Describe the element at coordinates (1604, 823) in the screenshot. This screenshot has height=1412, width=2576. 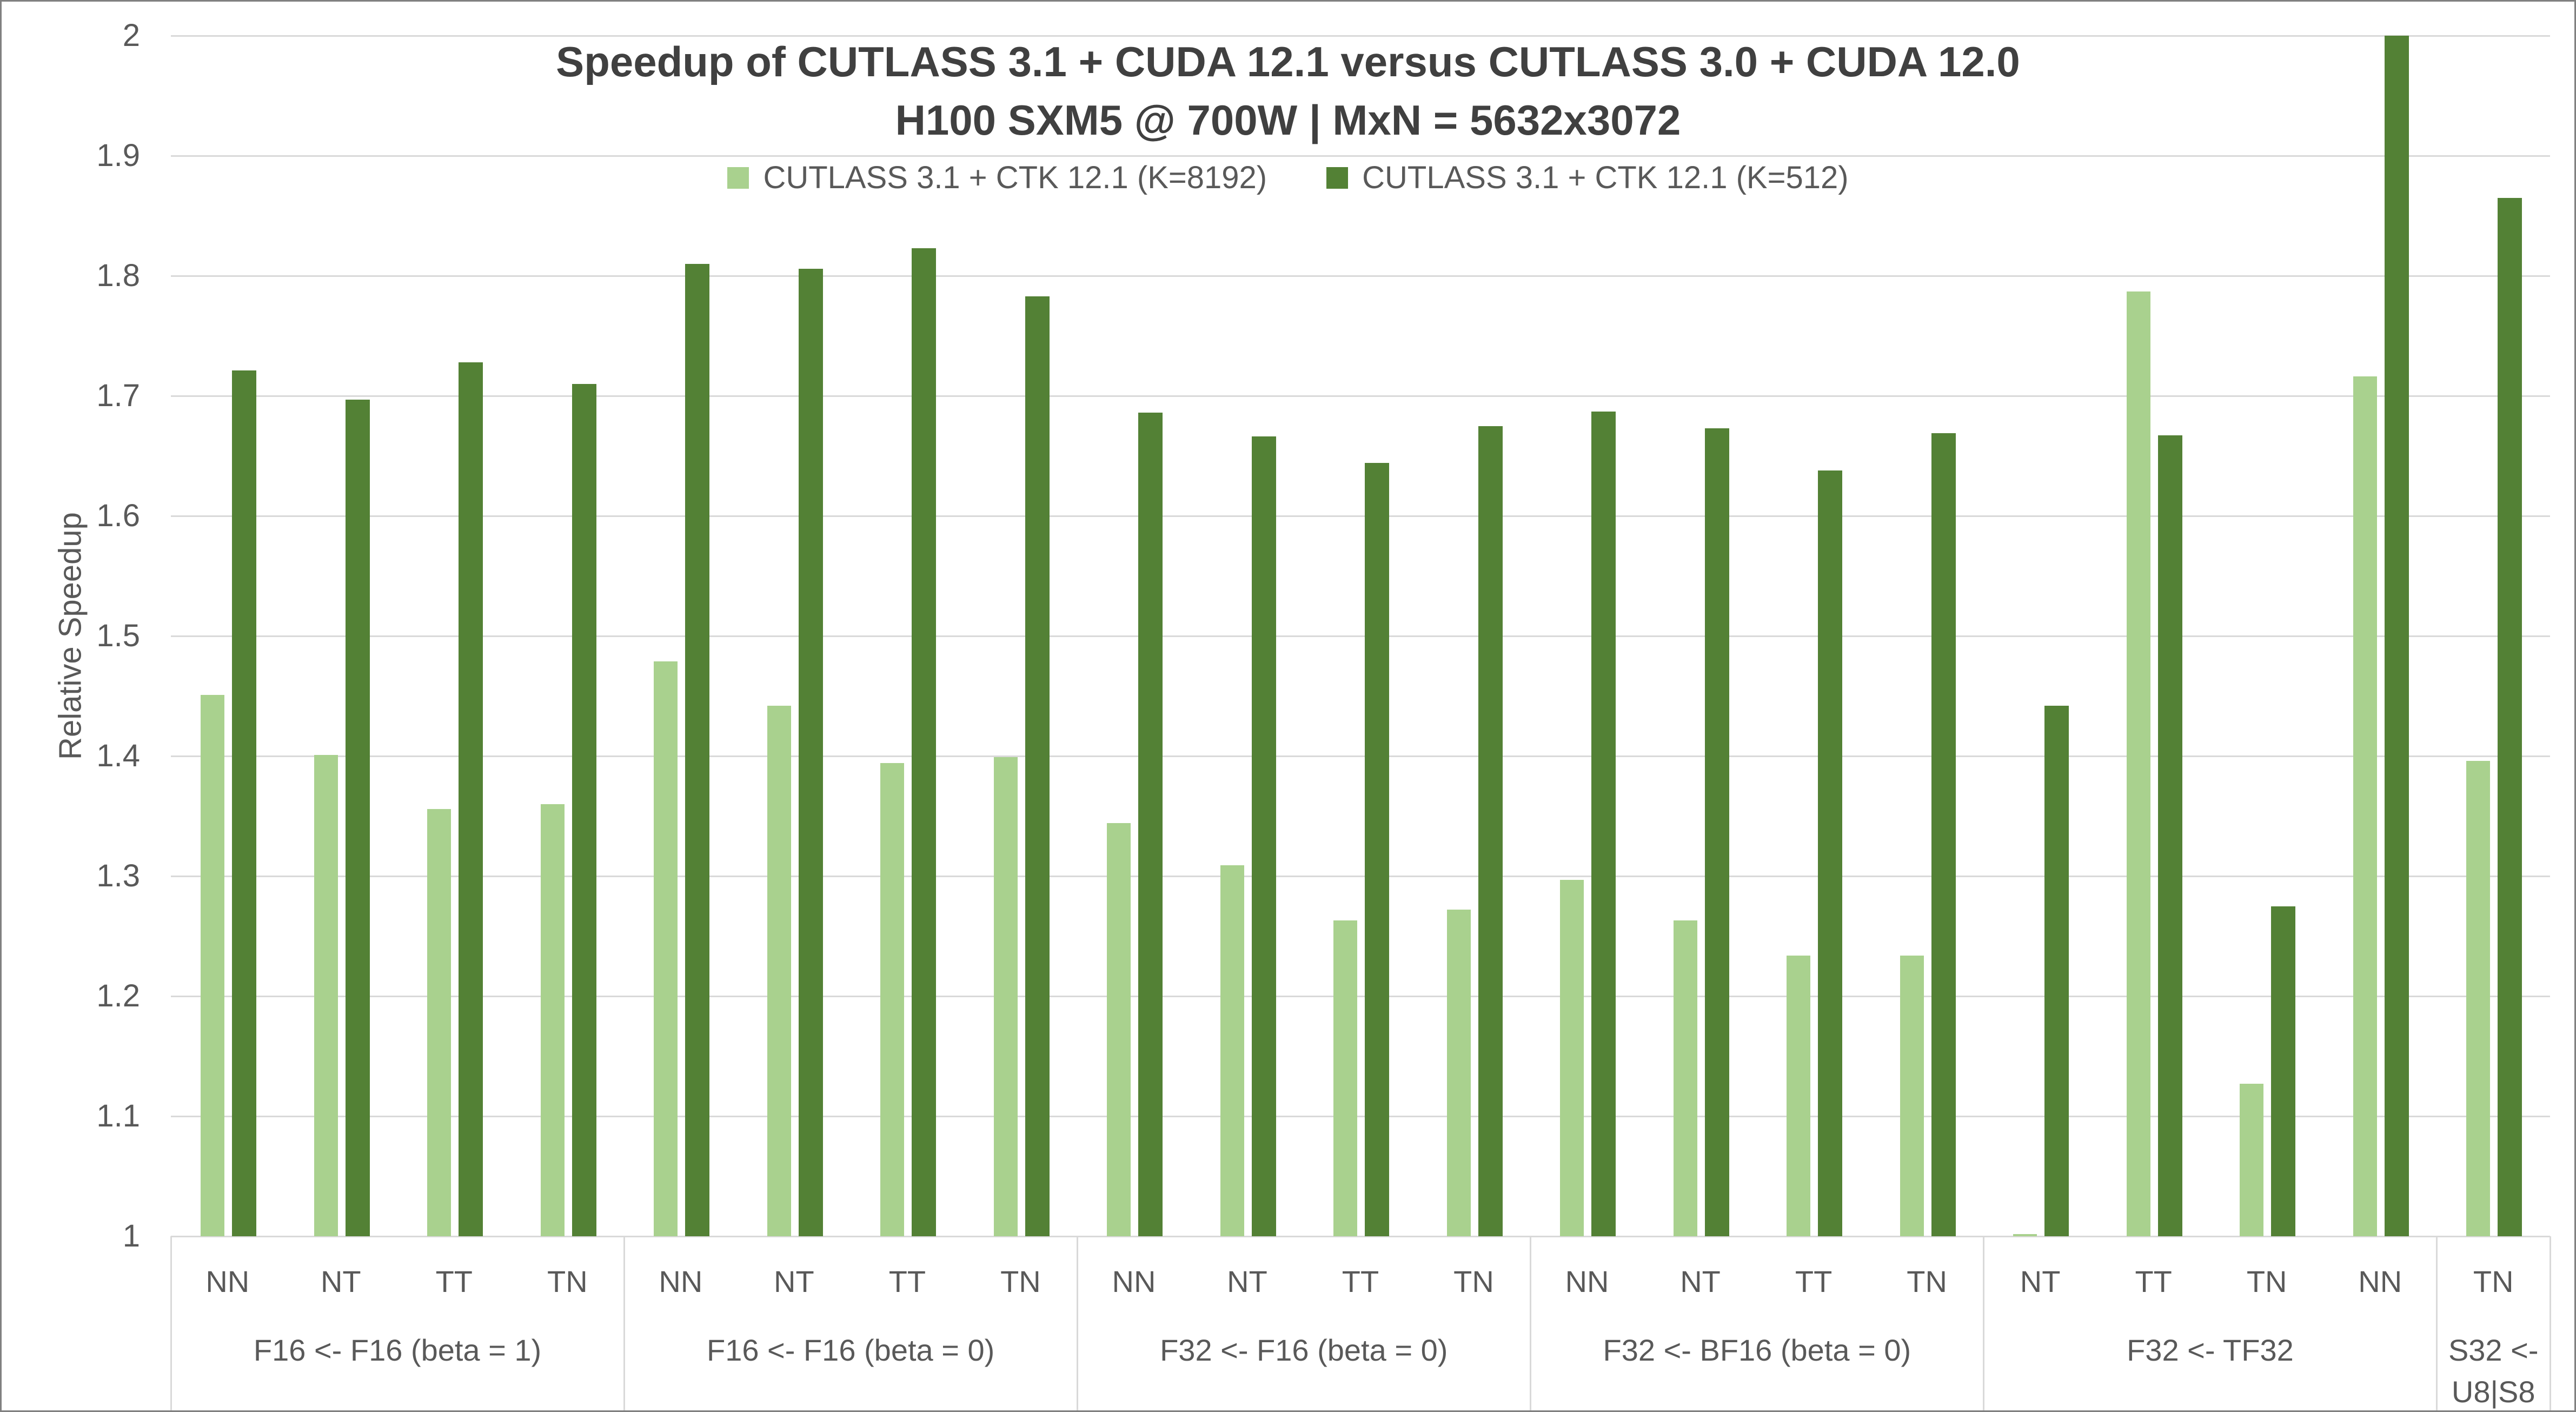
I see `bar-k512-f32-3-nn` at that location.